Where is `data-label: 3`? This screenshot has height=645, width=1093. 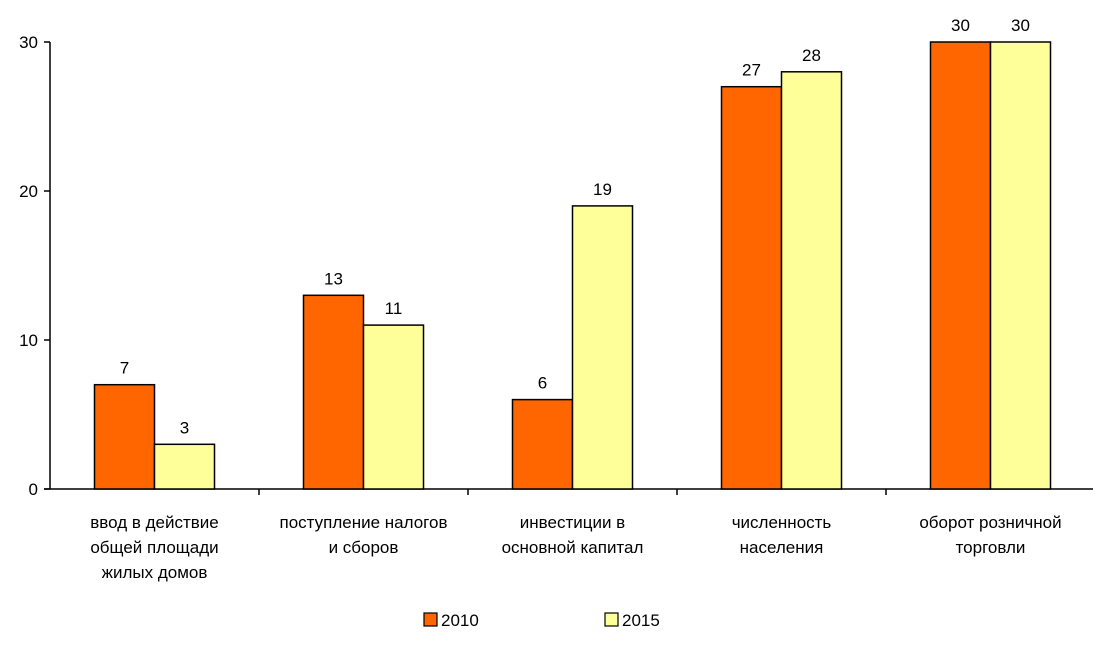 data-label: 3 is located at coordinates (184, 427).